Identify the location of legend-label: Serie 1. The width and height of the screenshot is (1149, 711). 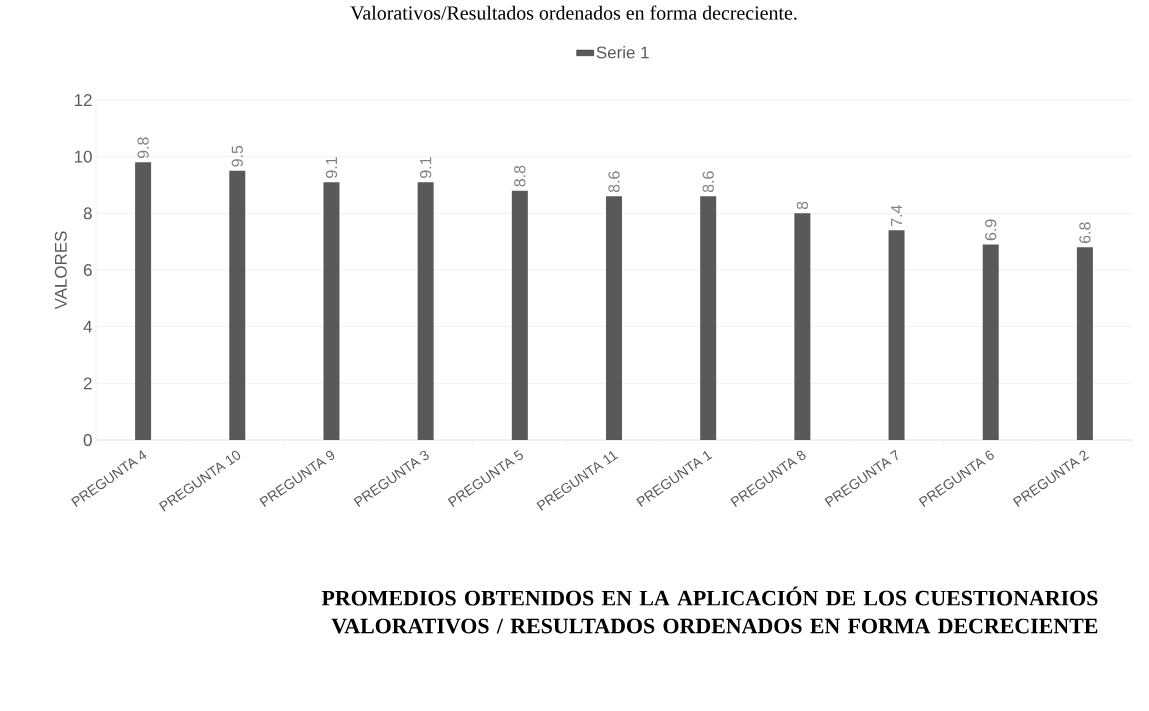
(622, 52).